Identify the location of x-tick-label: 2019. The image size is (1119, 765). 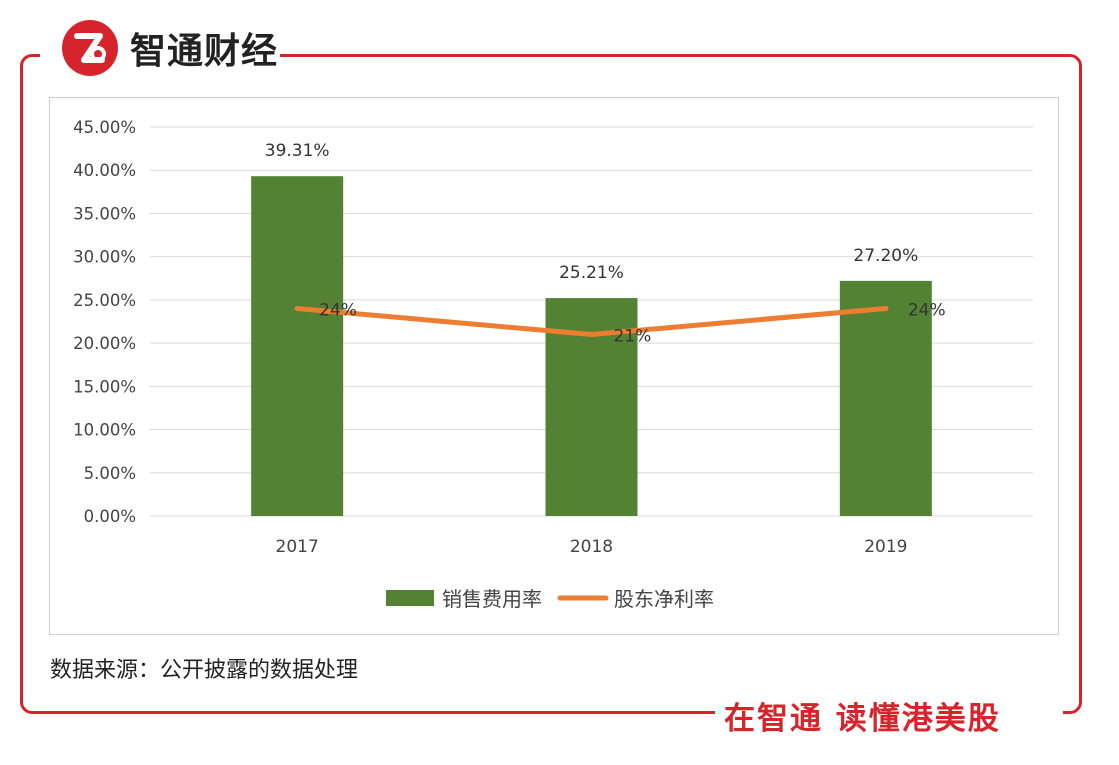
(885, 547).